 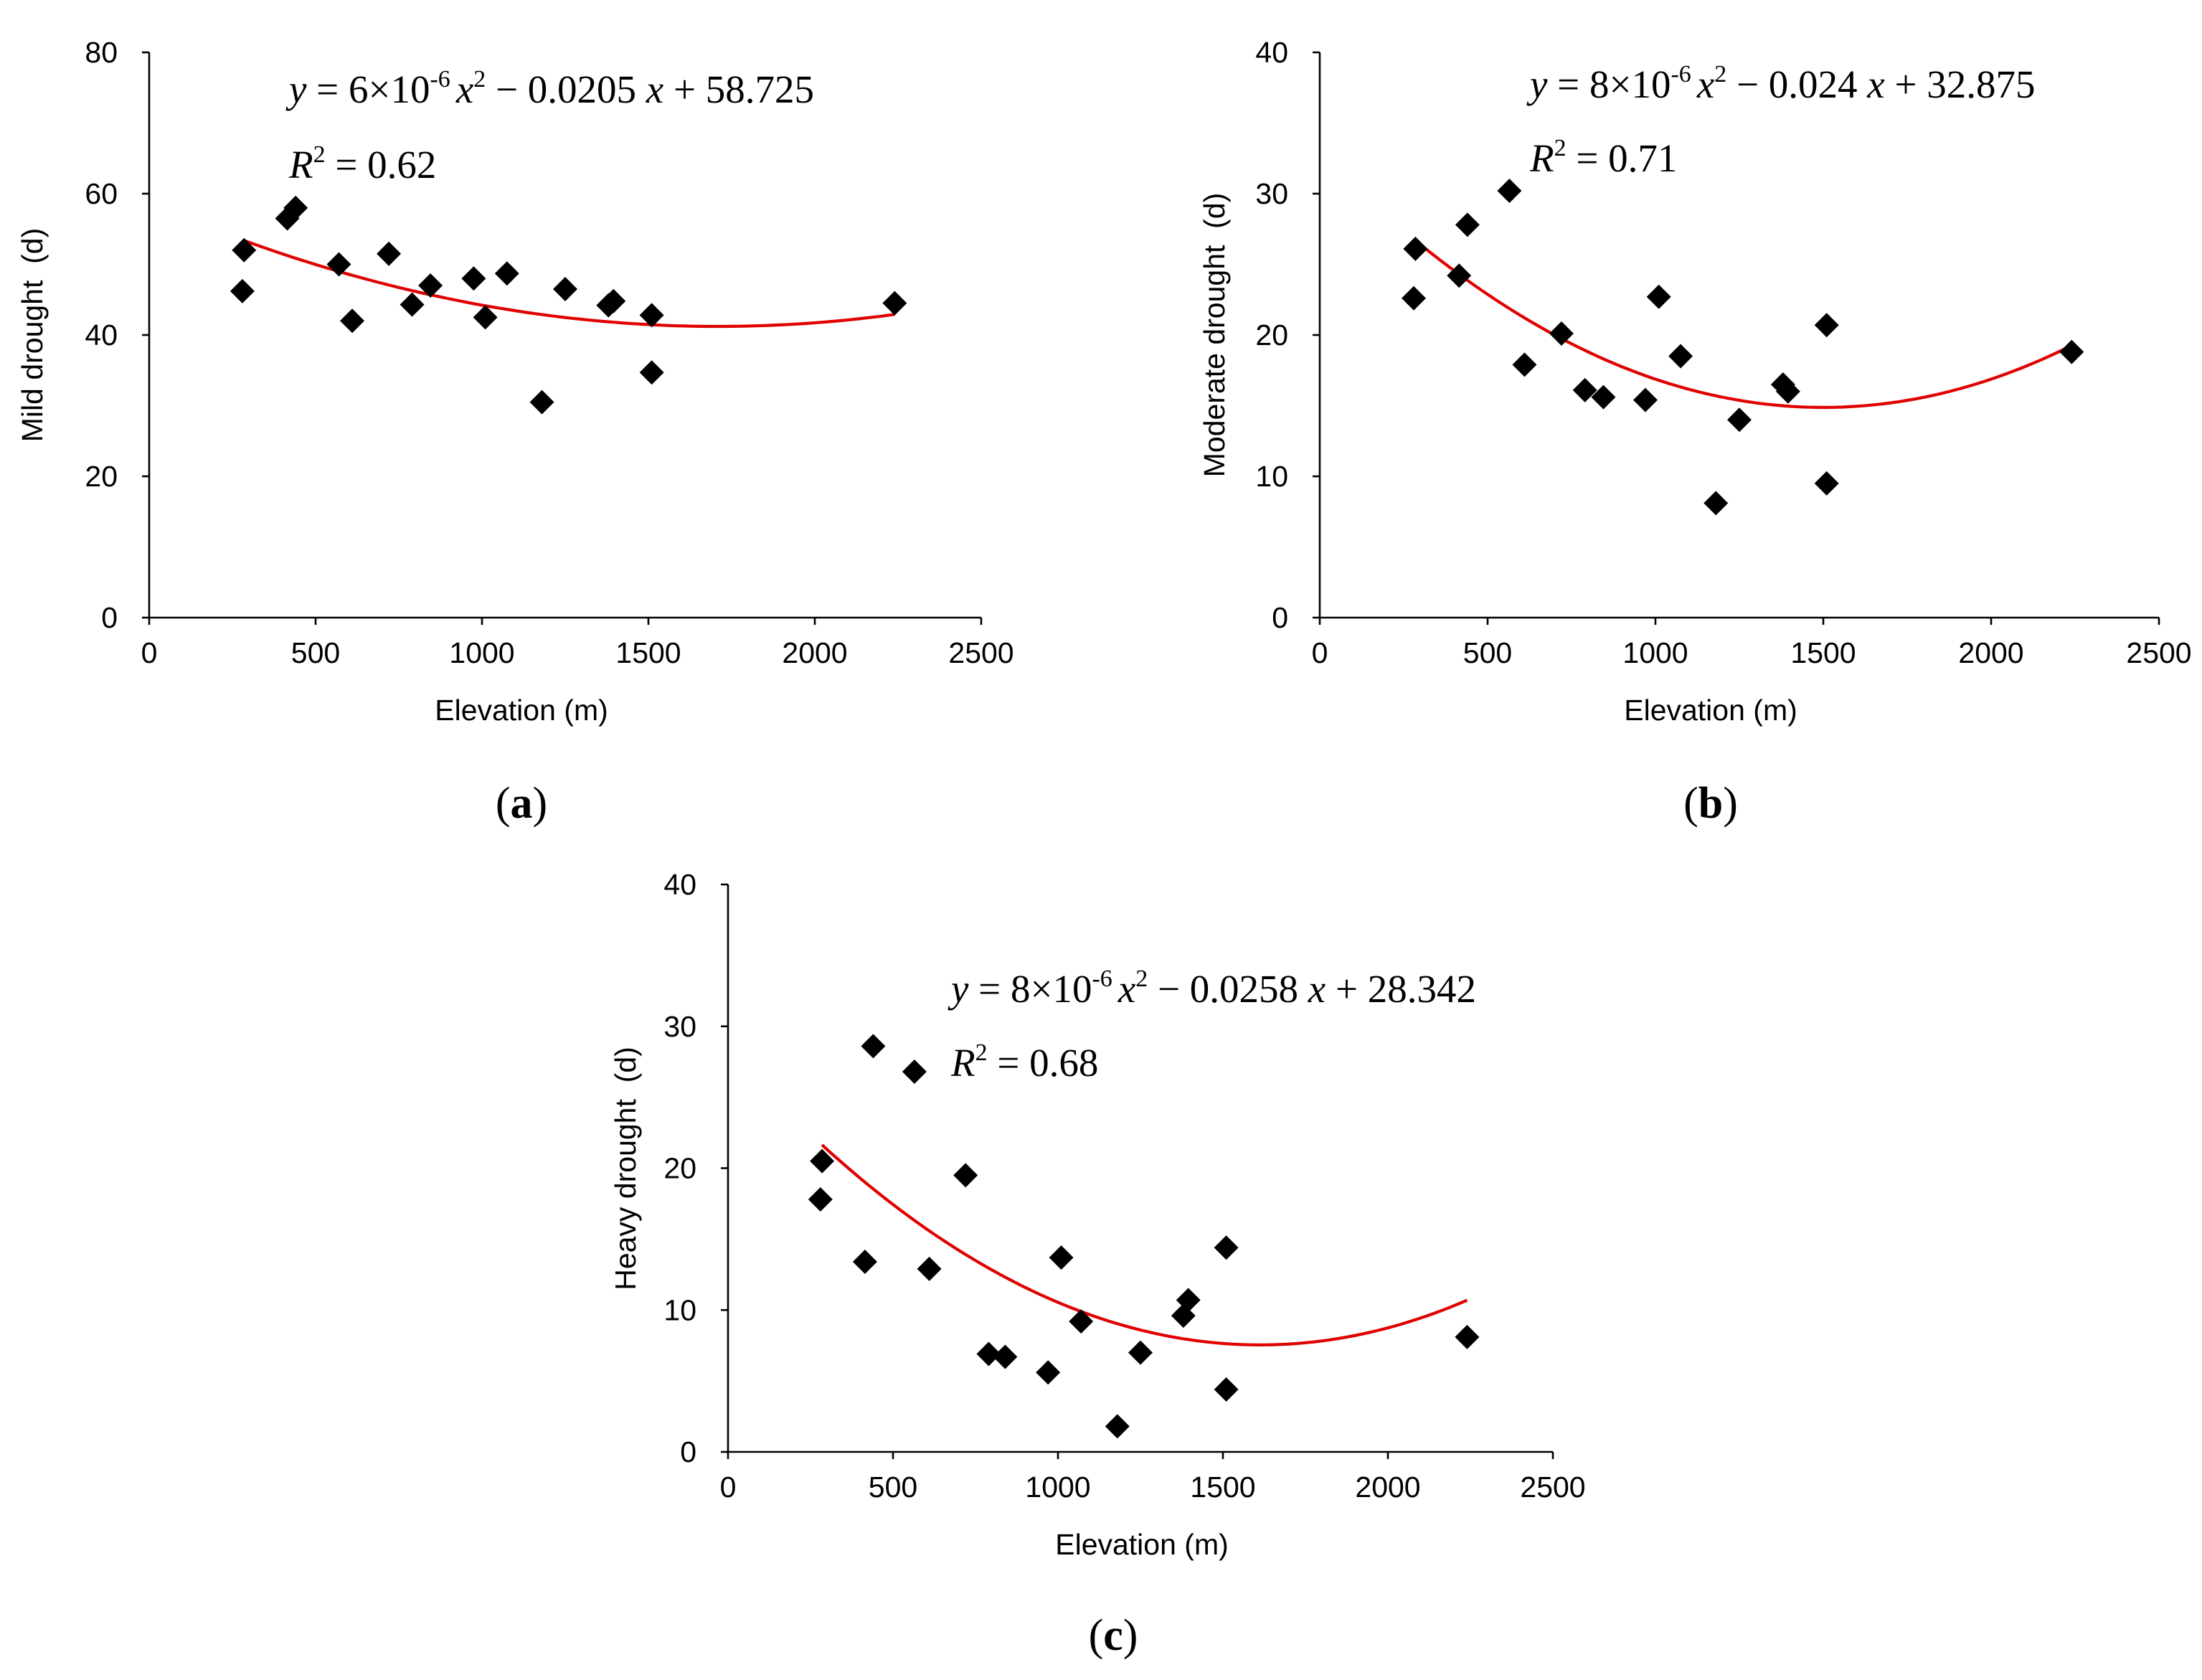 I want to click on panel-c-y-tick-label: 0, so click(x=688, y=1451).